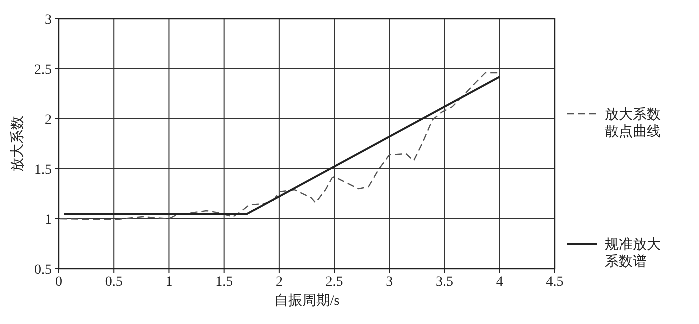  Describe the element at coordinates (169, 282) in the screenshot. I see `x-tick-label: 1` at that location.